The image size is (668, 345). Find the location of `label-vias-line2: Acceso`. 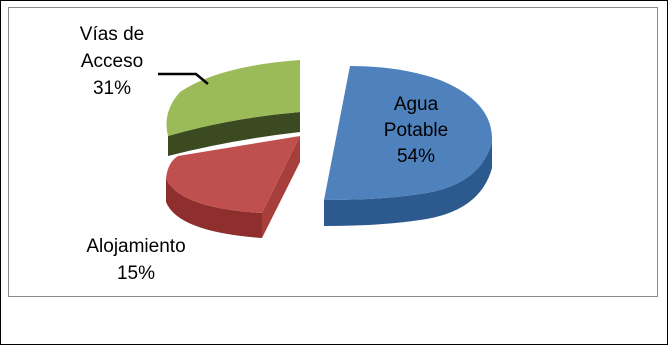

label-vias-line2: Acceso is located at coordinates (112, 61).